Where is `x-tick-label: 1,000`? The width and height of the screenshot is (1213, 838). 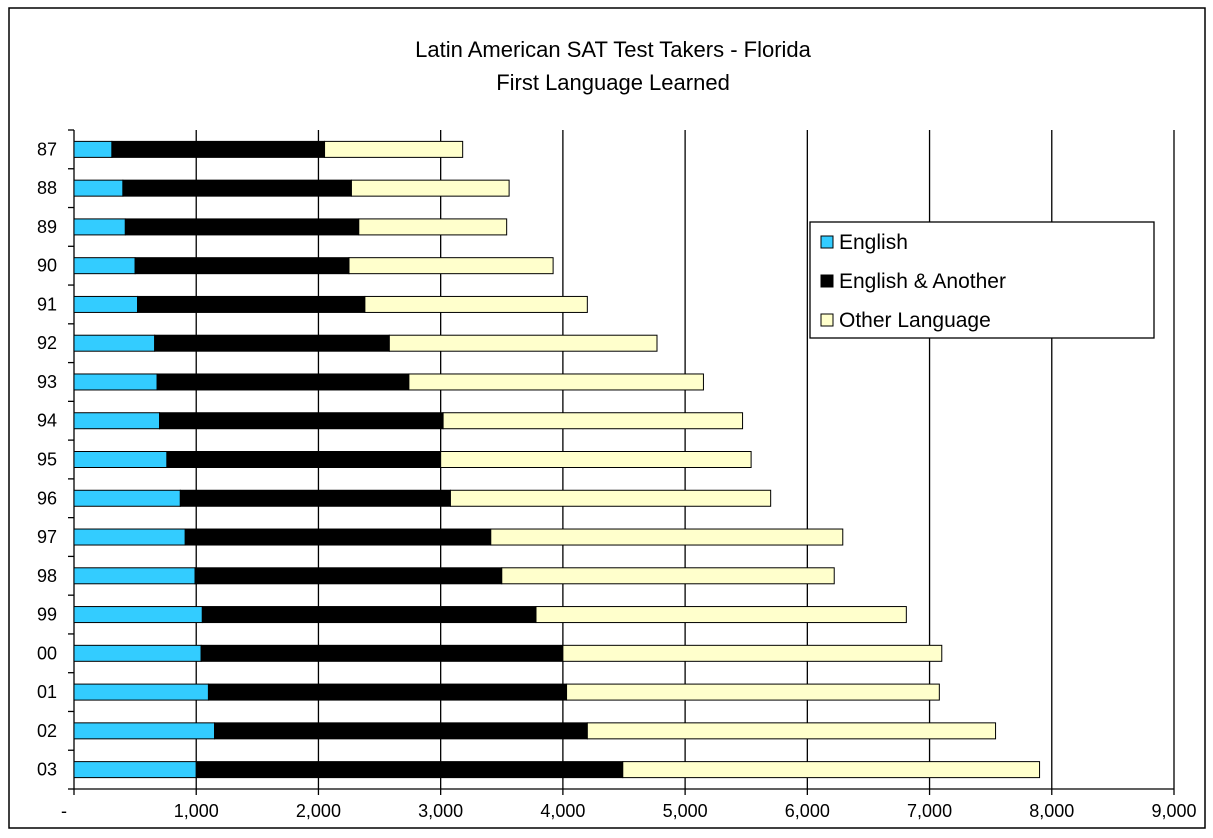 x-tick-label: 1,000 is located at coordinates (196, 811).